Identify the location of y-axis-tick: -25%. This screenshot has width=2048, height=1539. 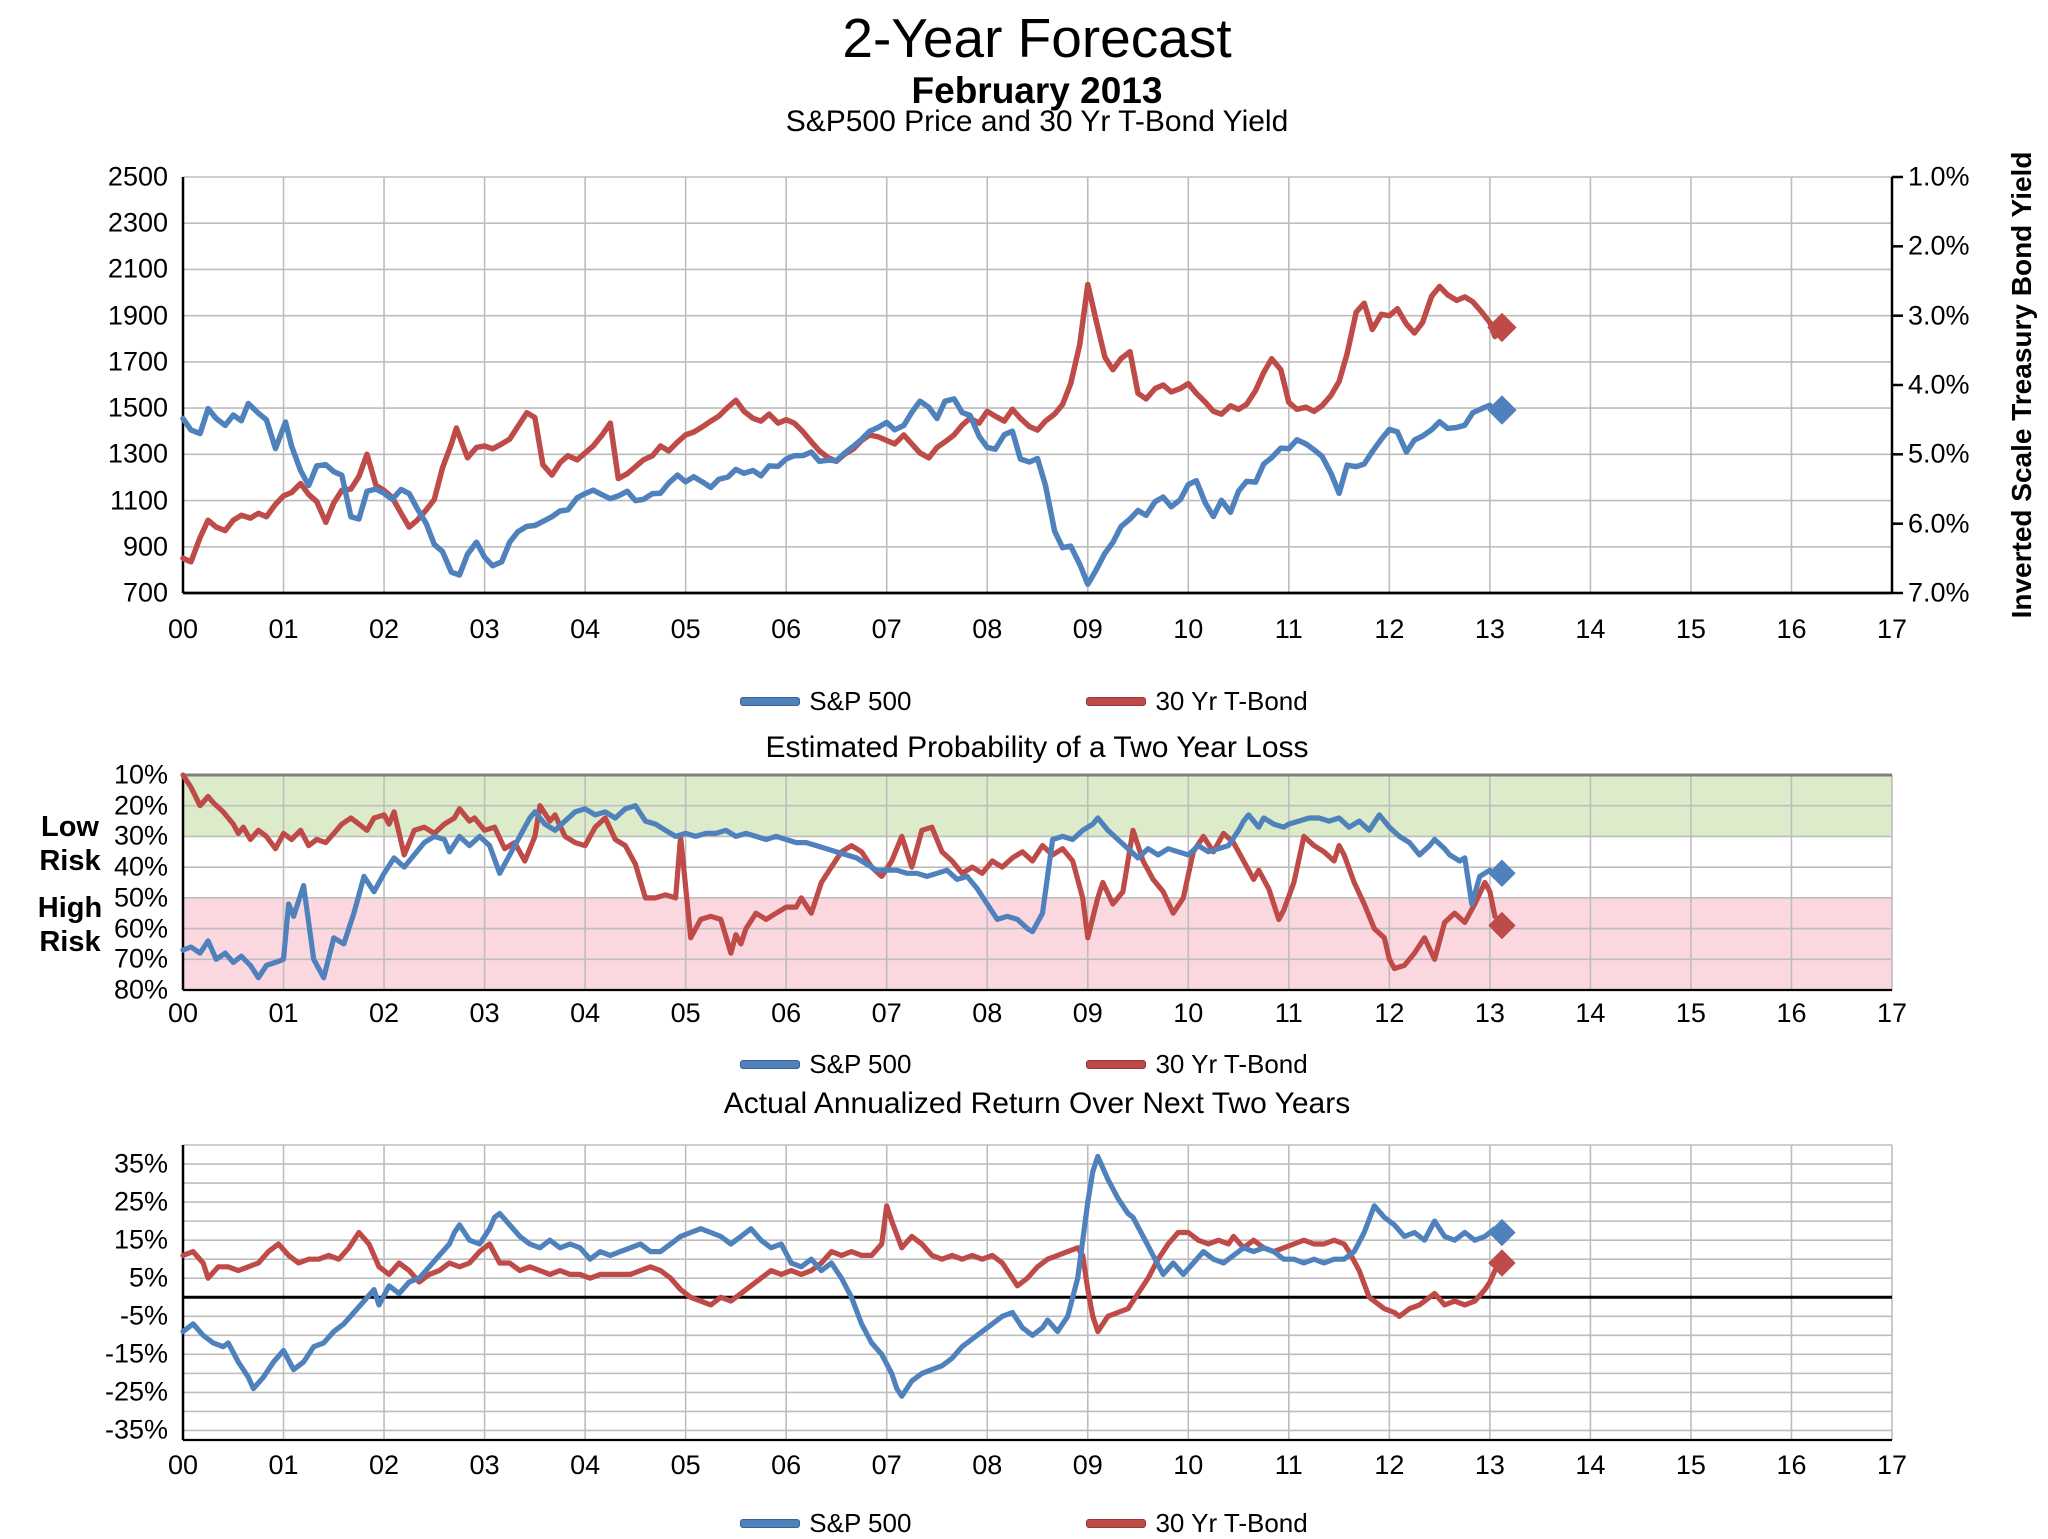
(136, 1391).